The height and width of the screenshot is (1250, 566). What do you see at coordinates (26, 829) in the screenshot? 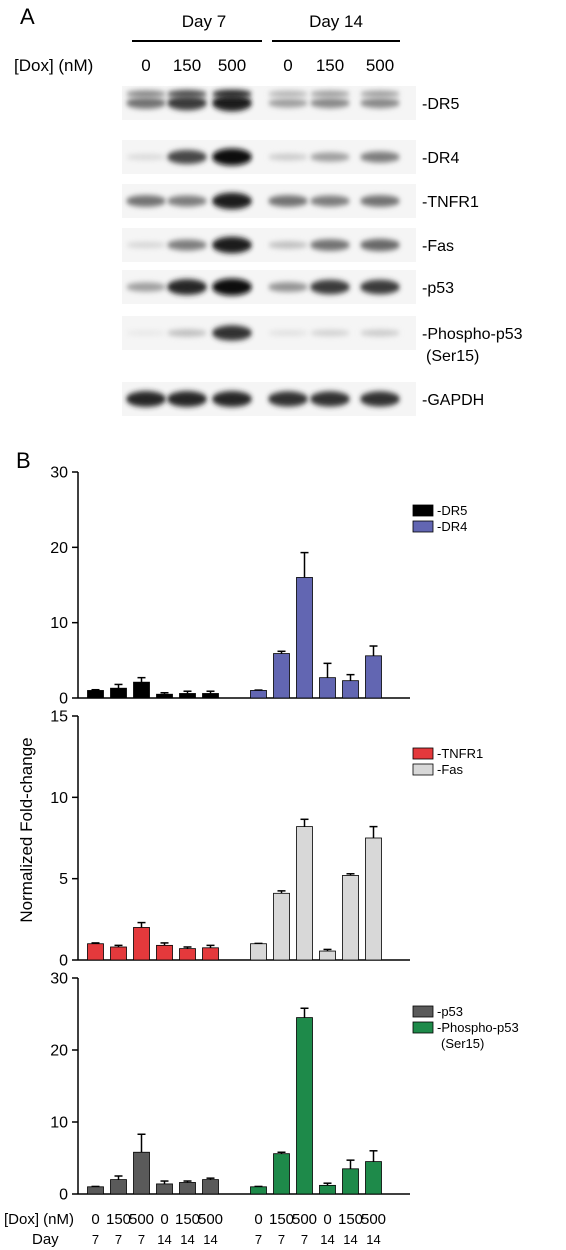
I see `y-axis-title: Normalized Fold-change` at bounding box center [26, 829].